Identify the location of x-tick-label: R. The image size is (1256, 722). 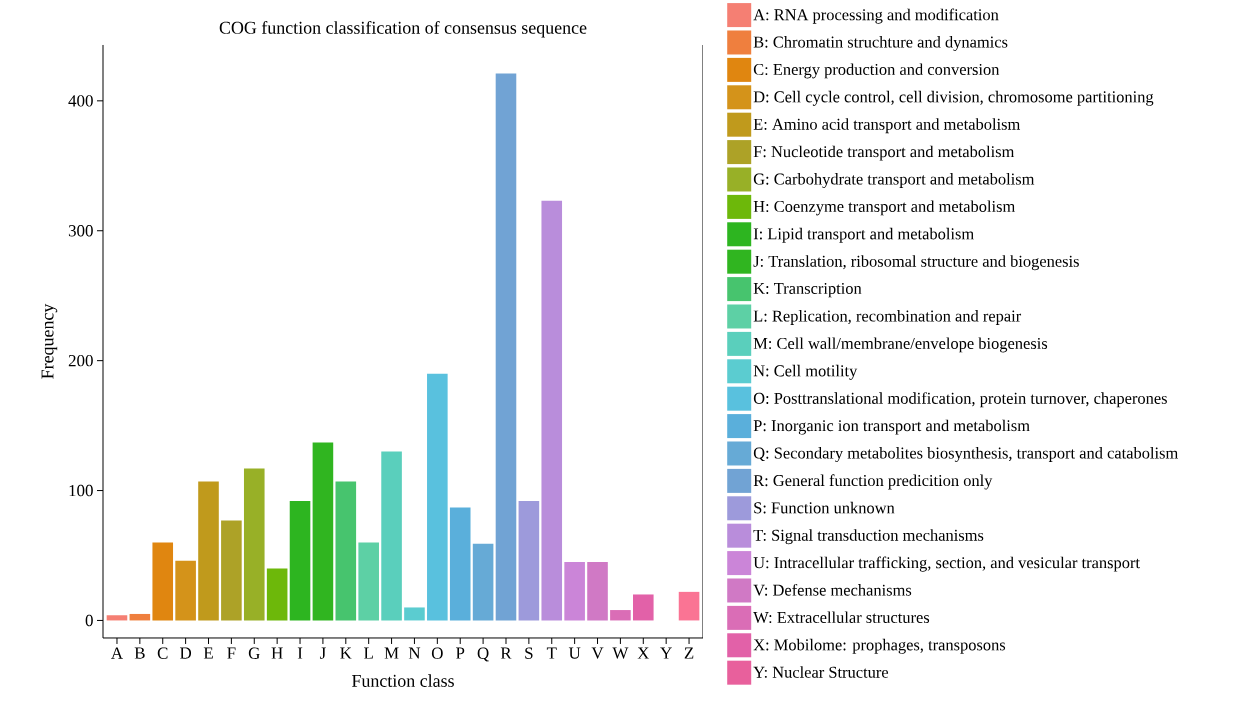
(506, 653).